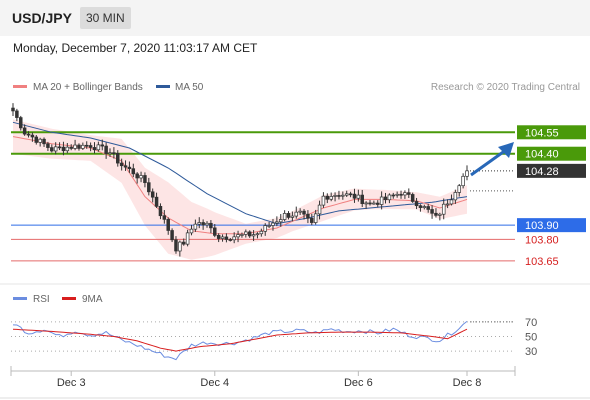 The width and height of the screenshot is (590, 400). What do you see at coordinates (41, 299) in the screenshot?
I see `legend-label-rsi: RSI` at bounding box center [41, 299].